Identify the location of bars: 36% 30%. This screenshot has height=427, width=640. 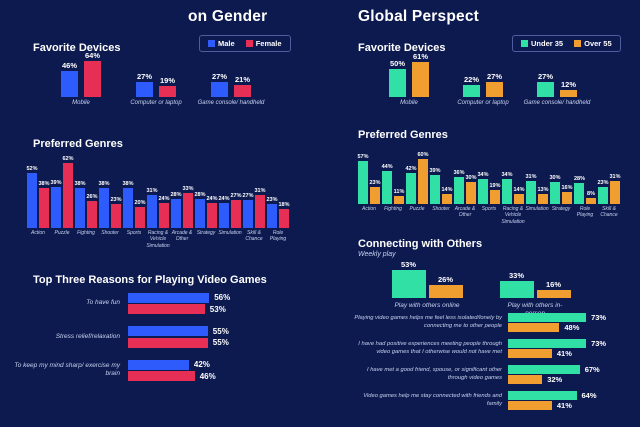
(465, 177).